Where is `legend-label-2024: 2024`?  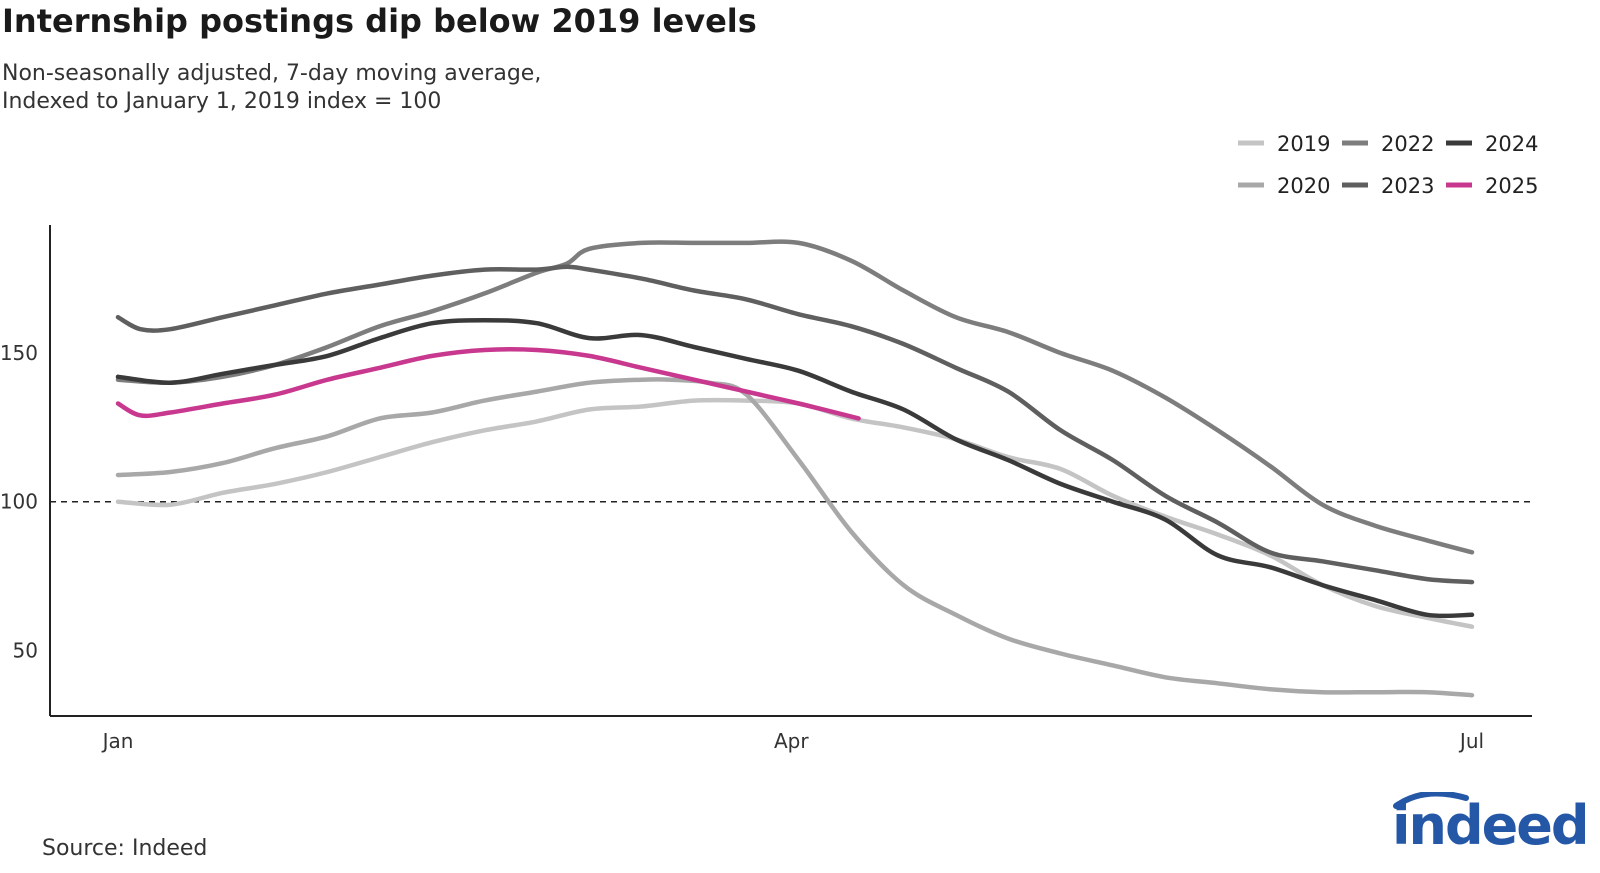 legend-label-2024: 2024 is located at coordinates (1511, 144).